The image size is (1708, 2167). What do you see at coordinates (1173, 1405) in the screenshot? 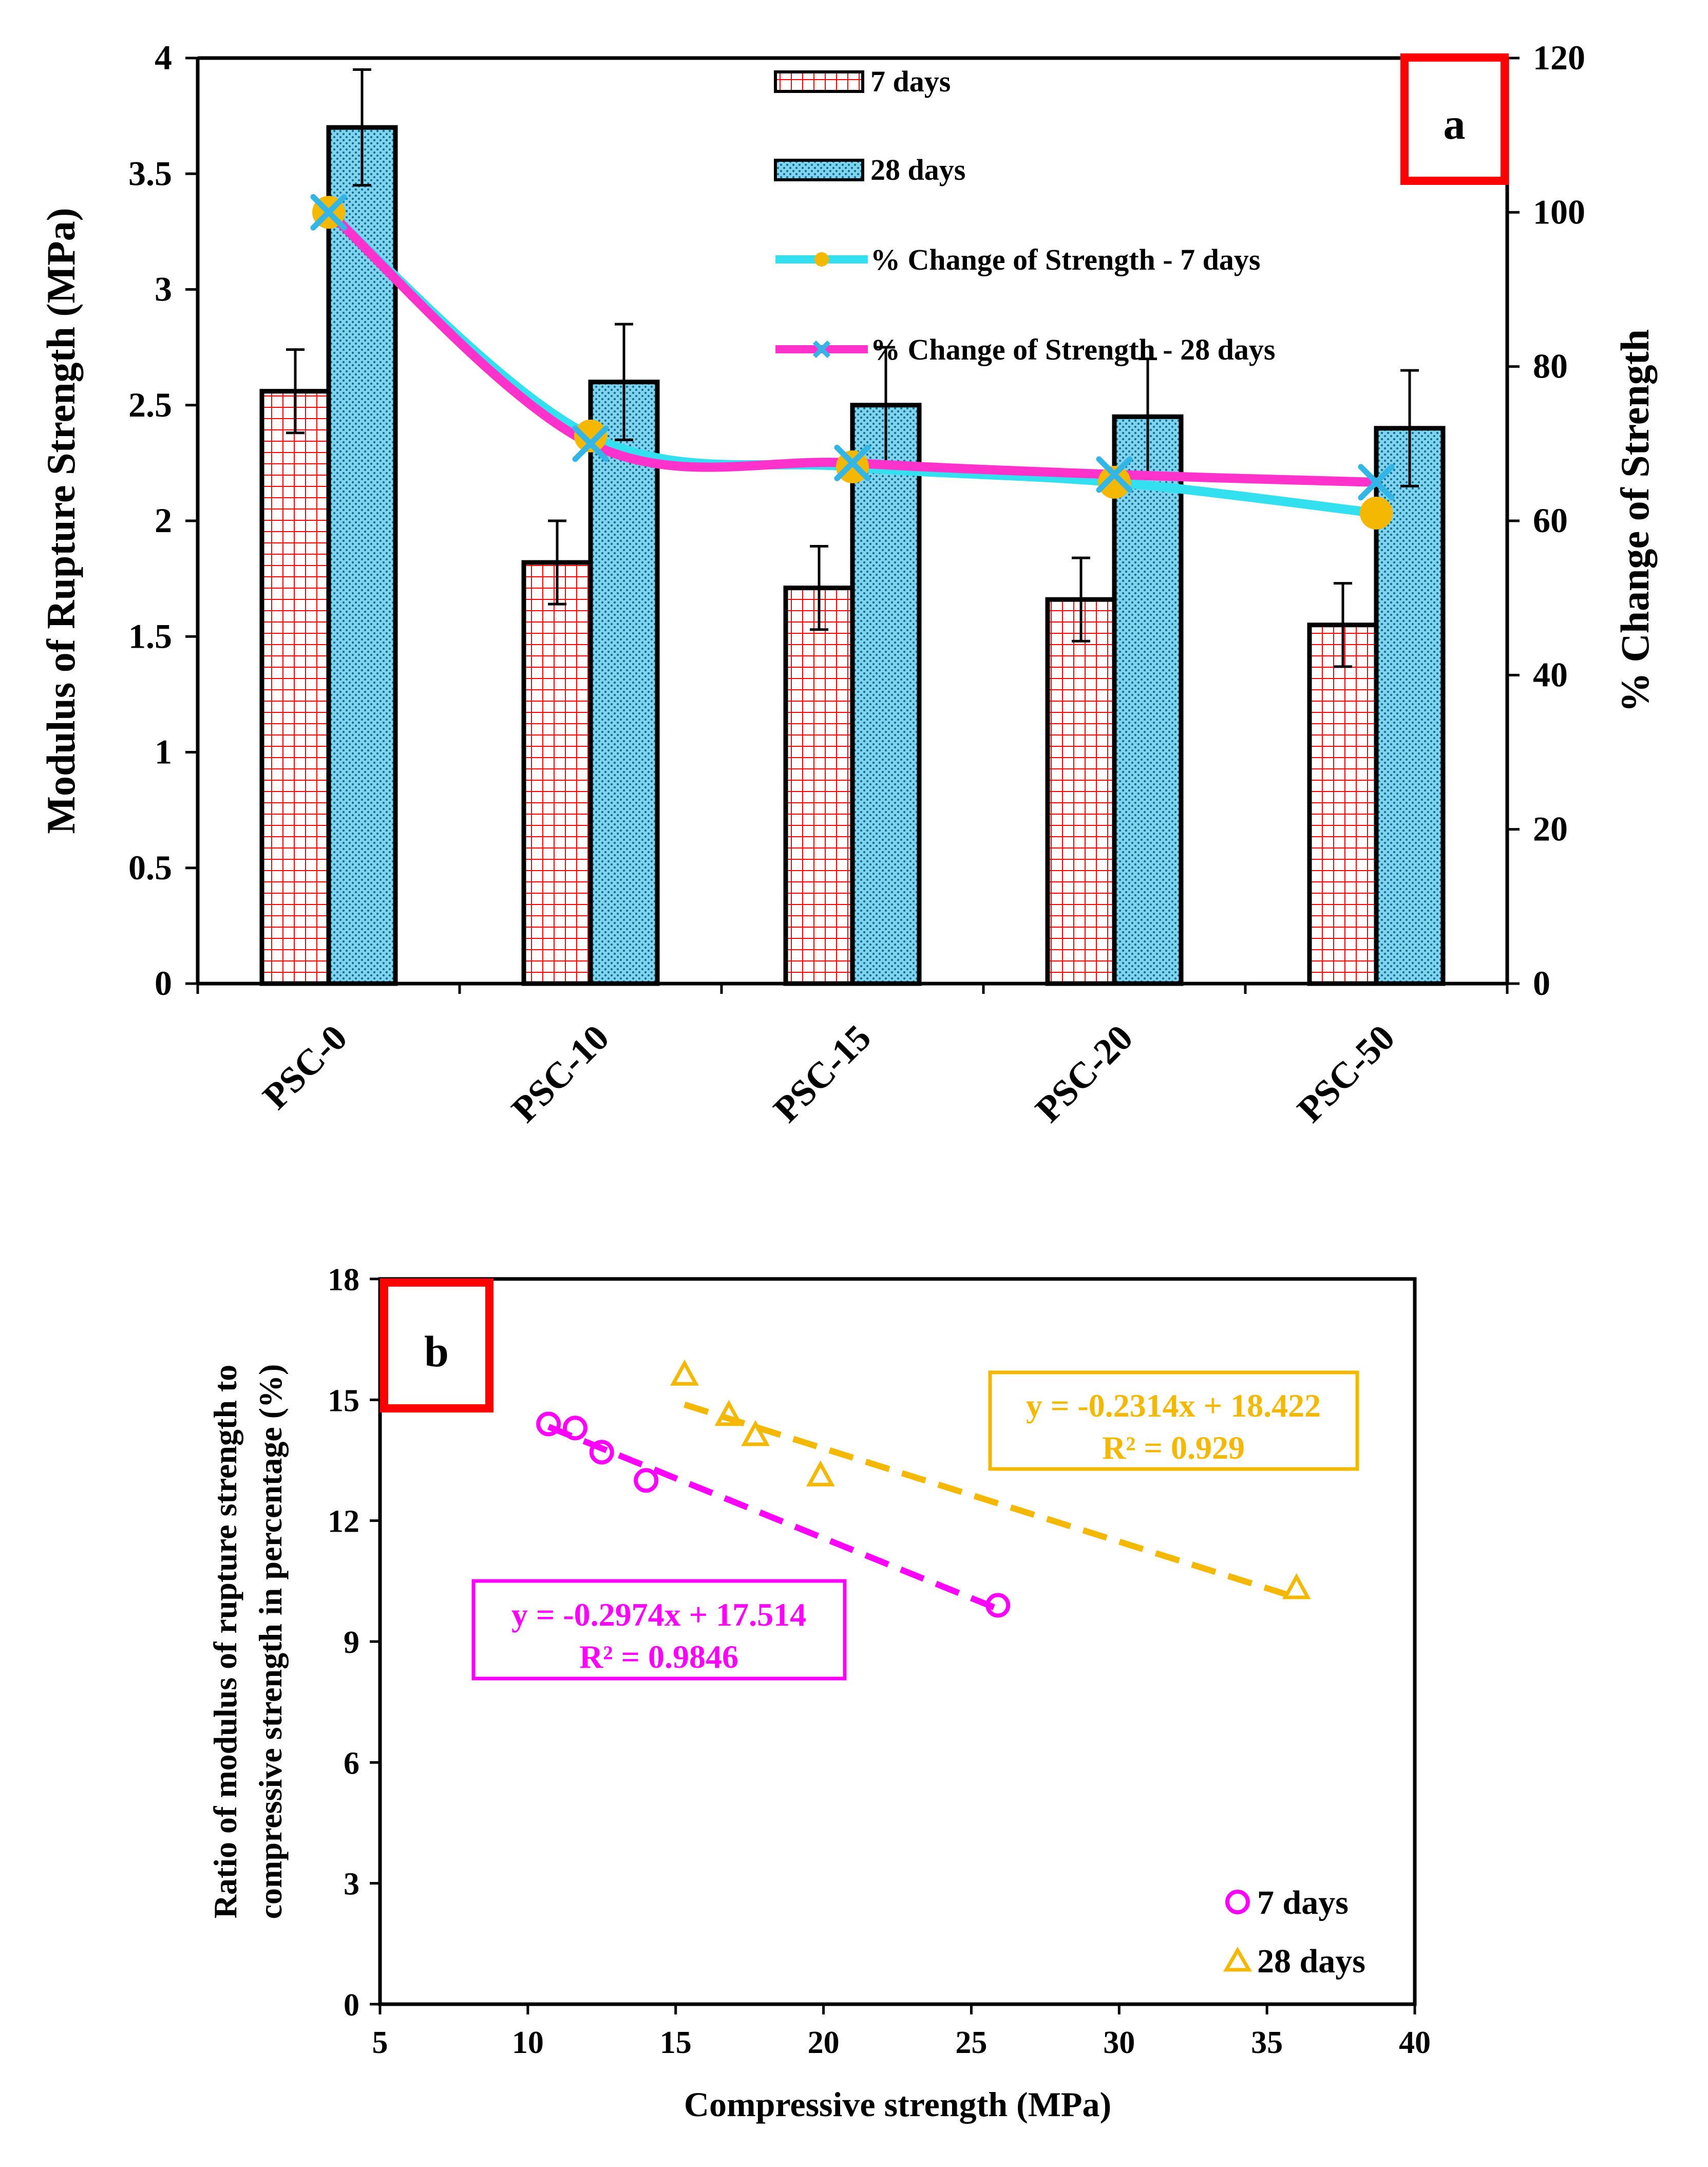
I see `equation-28days: y = -0.2314x + 18.422` at bounding box center [1173, 1405].